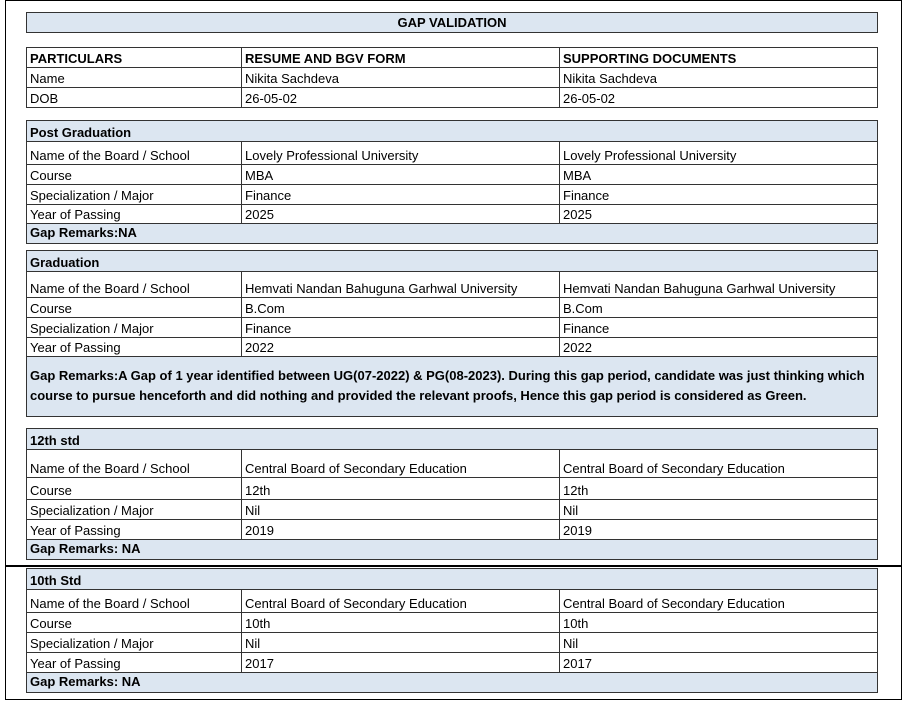 This screenshot has height=702, width=907. I want to click on detail-row: Year of Passing 2025 2025, so click(452, 214).